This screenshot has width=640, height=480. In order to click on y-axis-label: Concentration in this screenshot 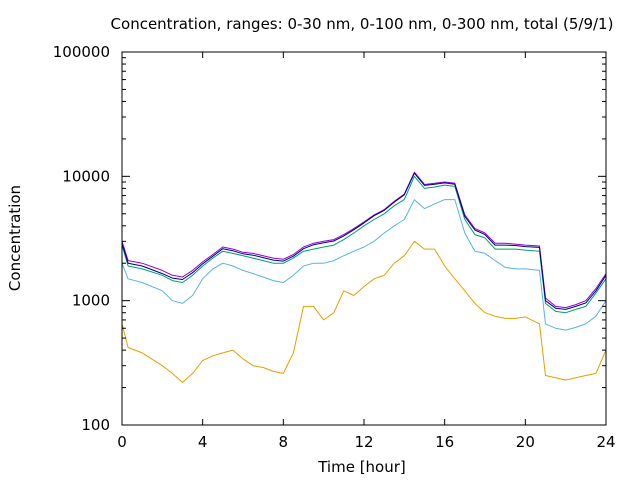, I will do `click(15, 238)`.